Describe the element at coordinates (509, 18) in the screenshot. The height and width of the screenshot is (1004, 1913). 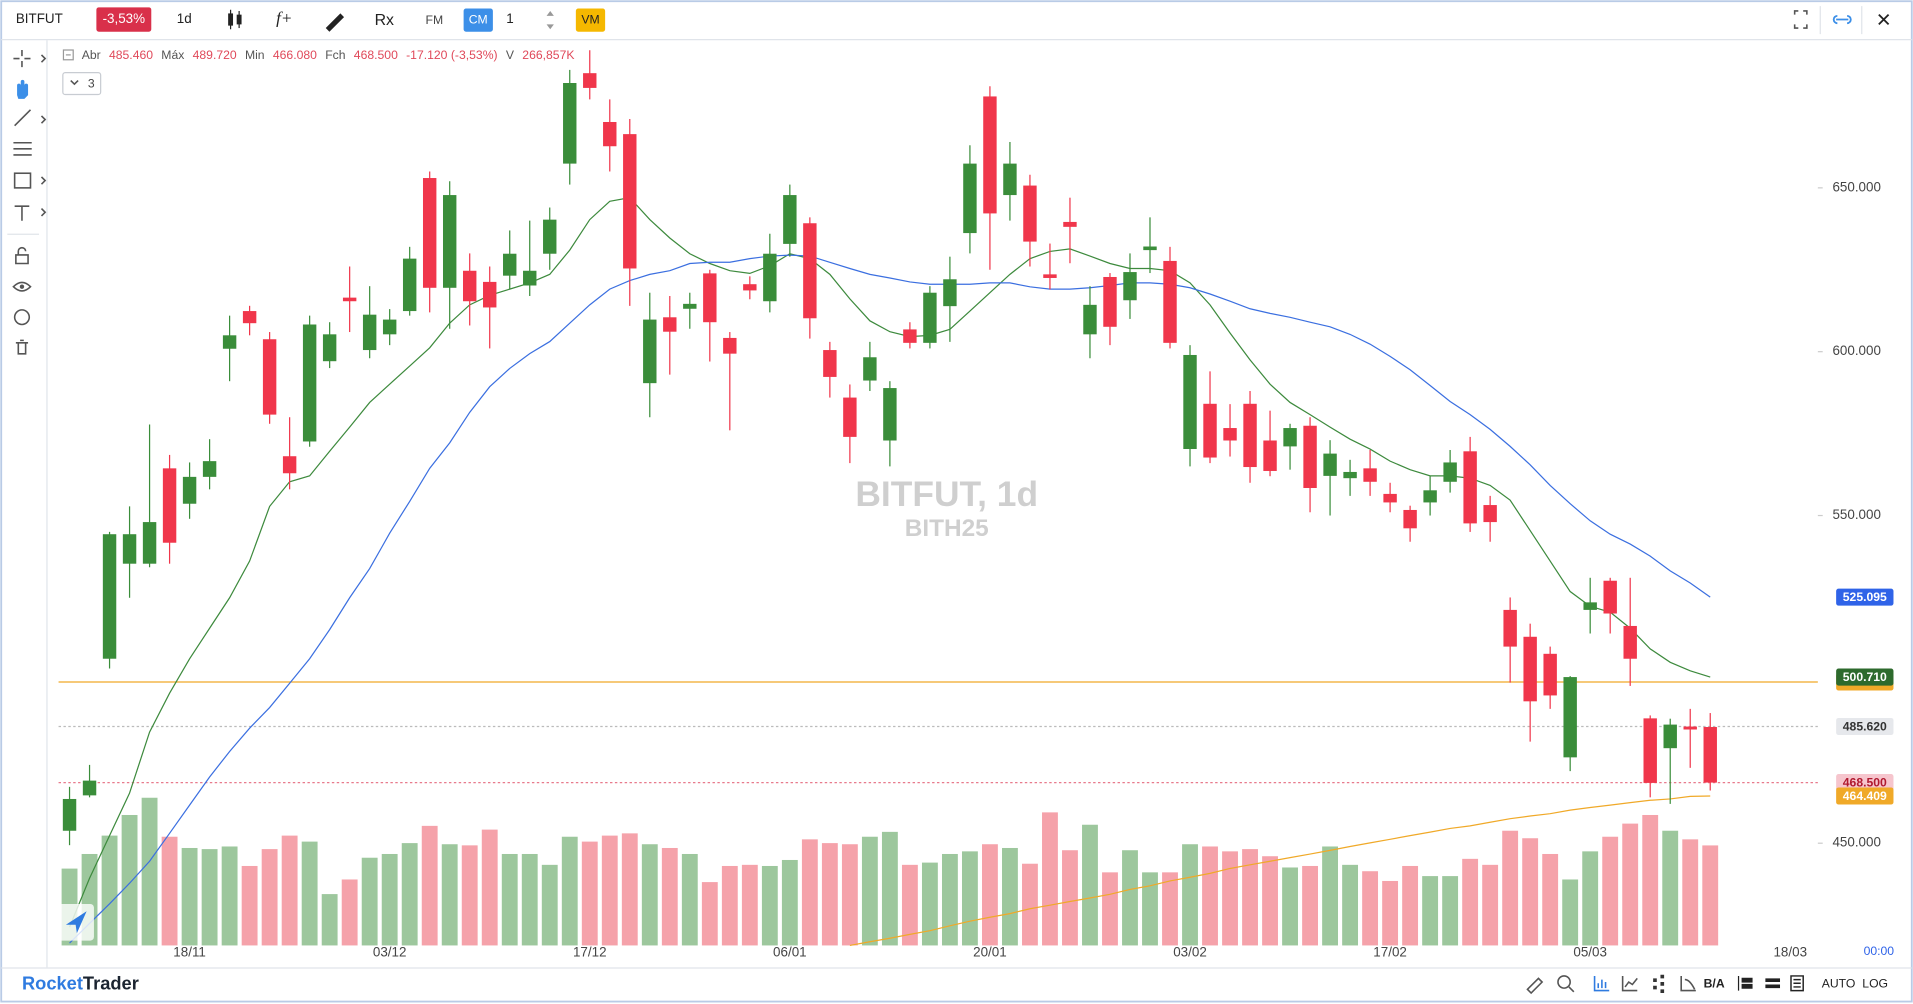
I see `quantity: 1` at that location.